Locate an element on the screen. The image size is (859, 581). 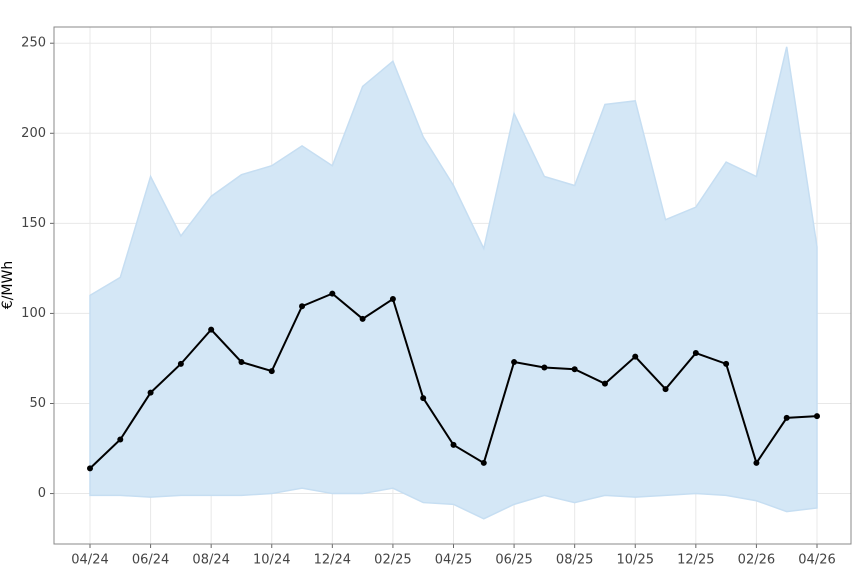
y-axis-label: €/MWh is located at coordinates (8, 285).